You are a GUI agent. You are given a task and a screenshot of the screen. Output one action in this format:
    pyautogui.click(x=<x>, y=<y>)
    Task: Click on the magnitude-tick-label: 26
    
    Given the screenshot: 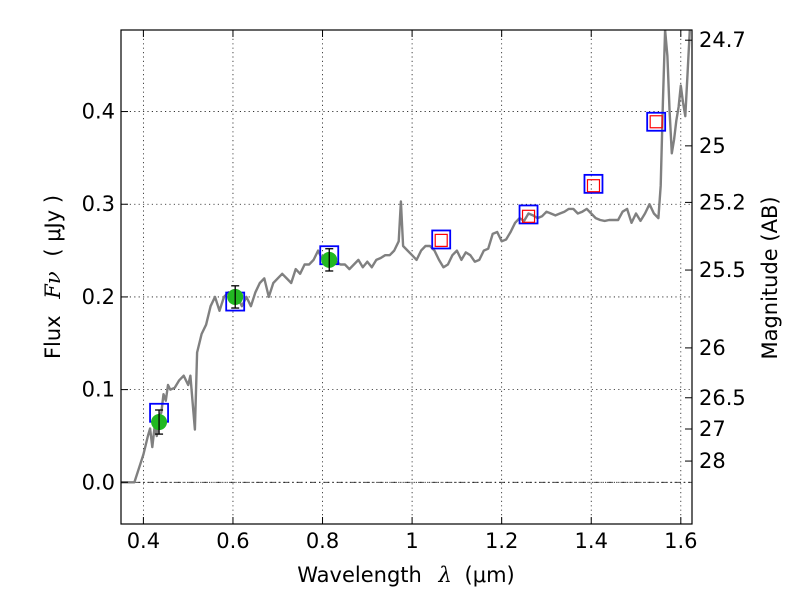 What is the action you would take?
    pyautogui.click(x=712, y=348)
    